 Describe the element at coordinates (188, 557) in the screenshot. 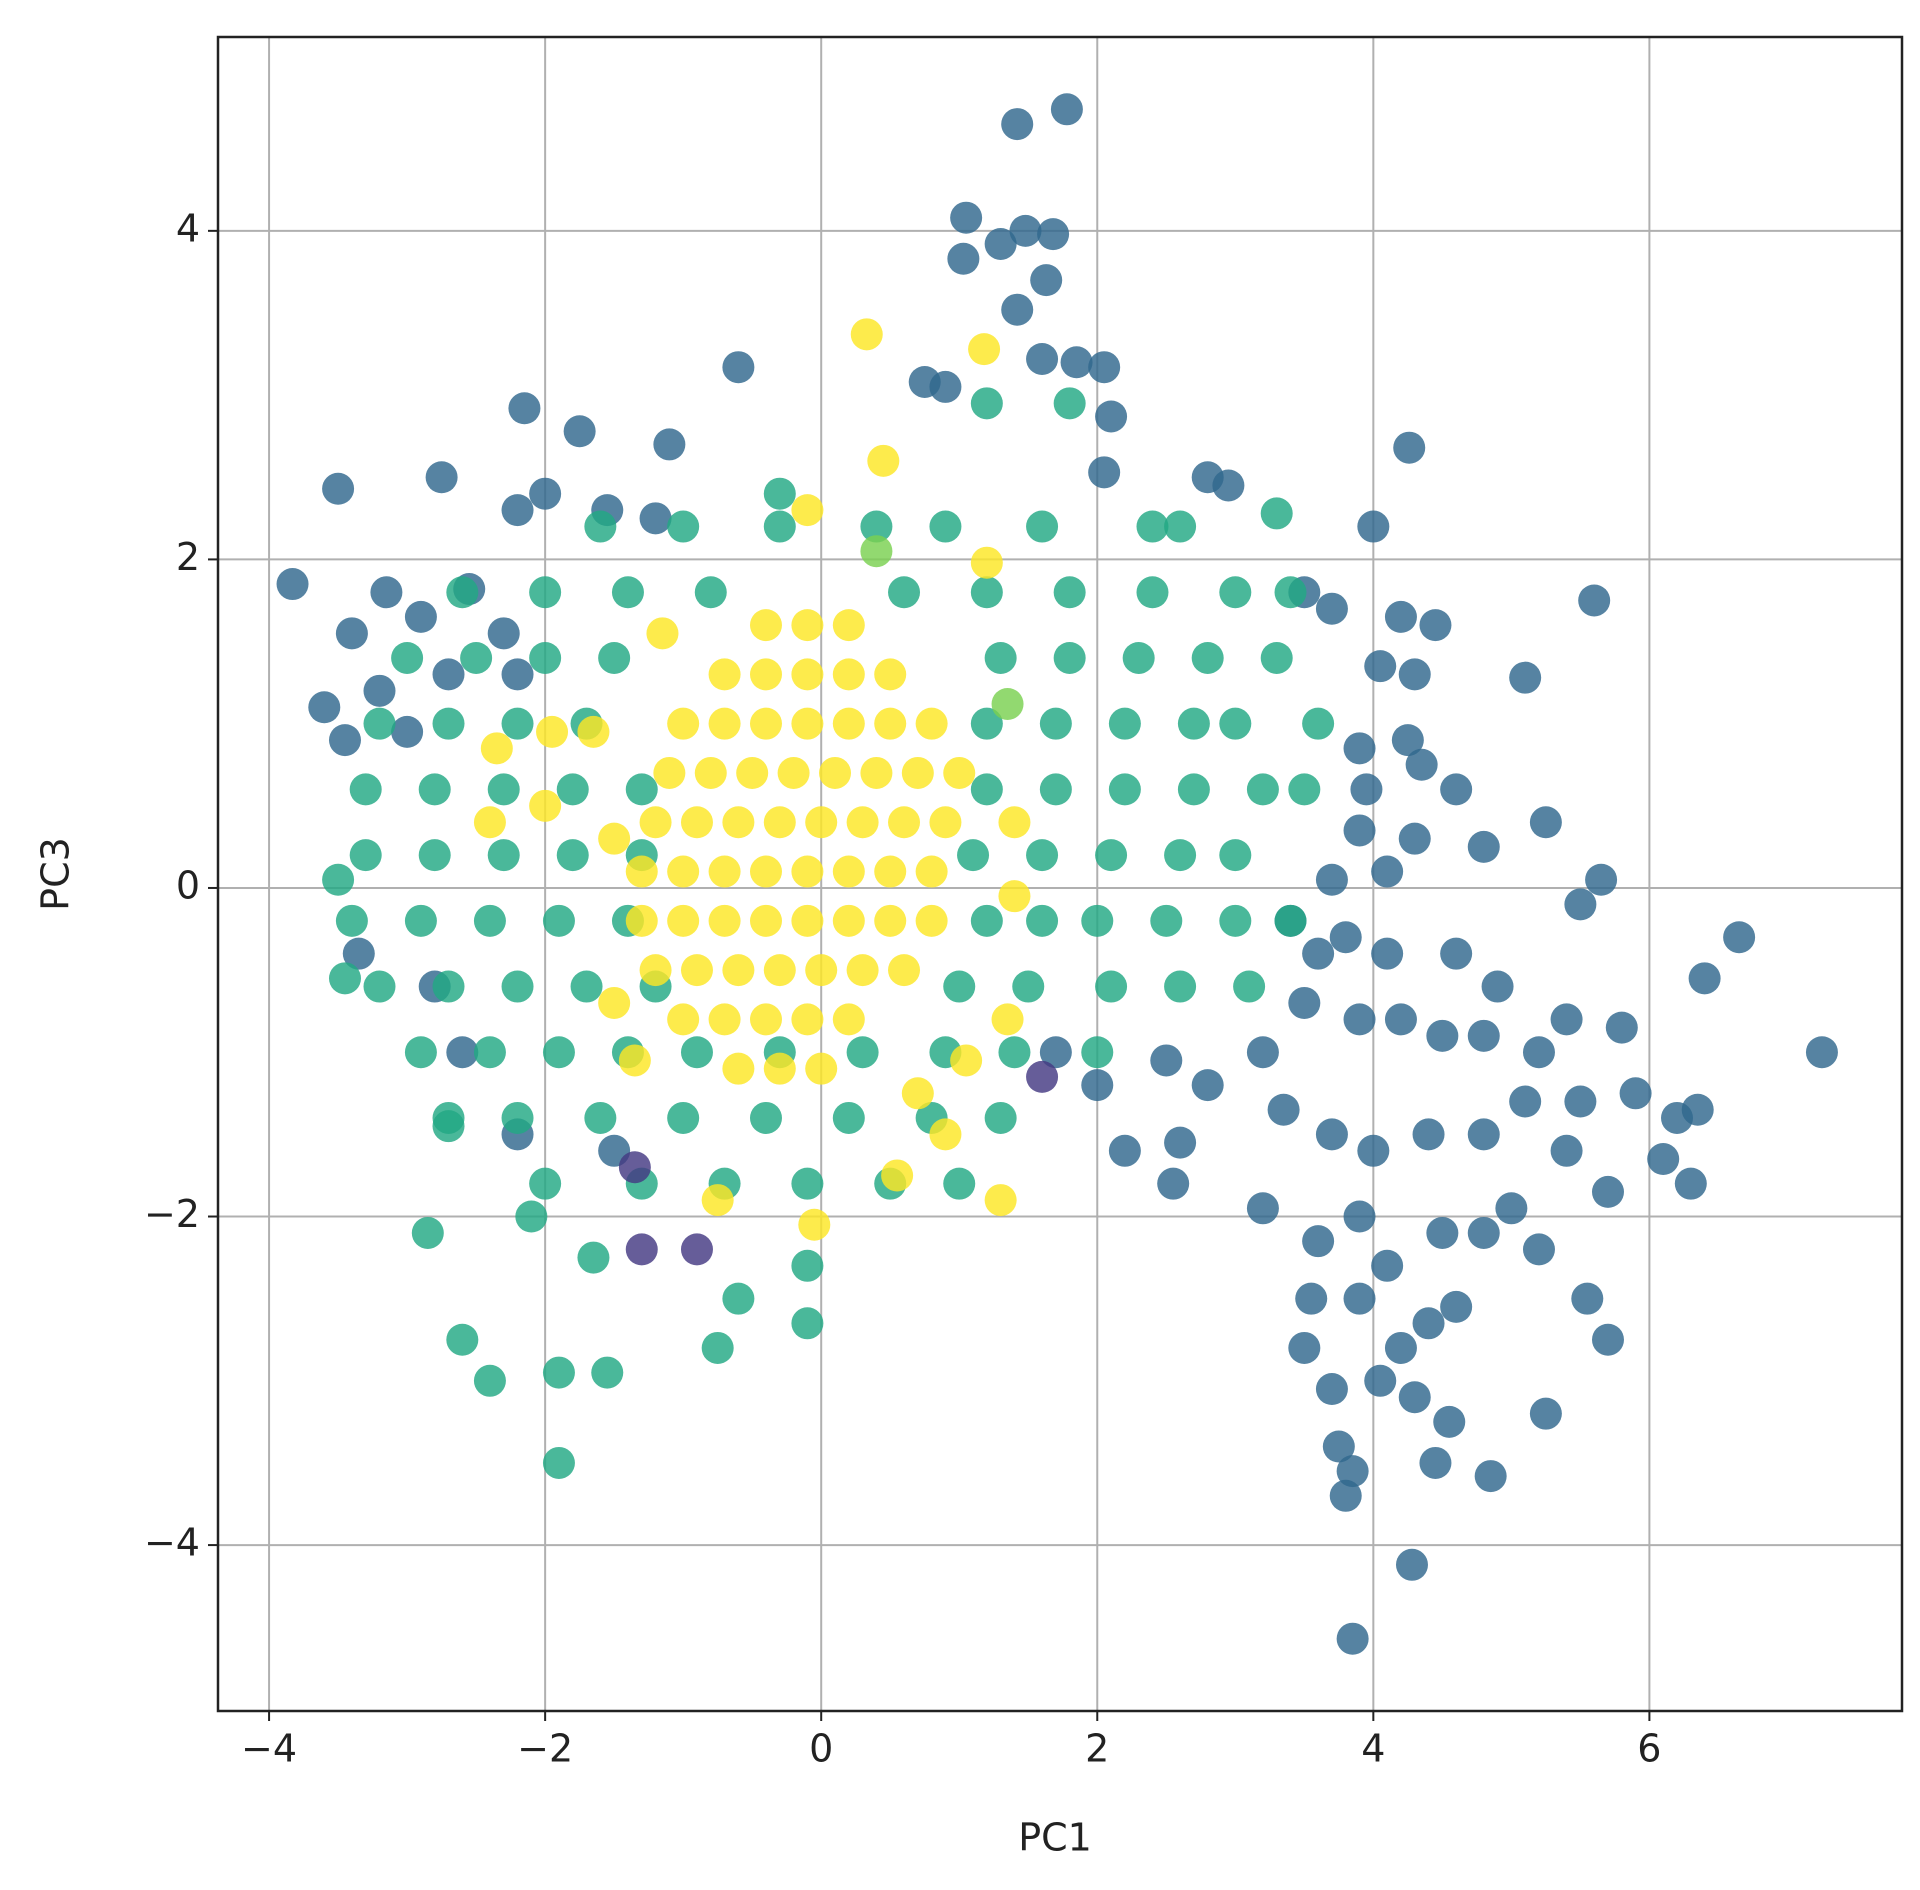

I see `y-tick-label: 2` at that location.